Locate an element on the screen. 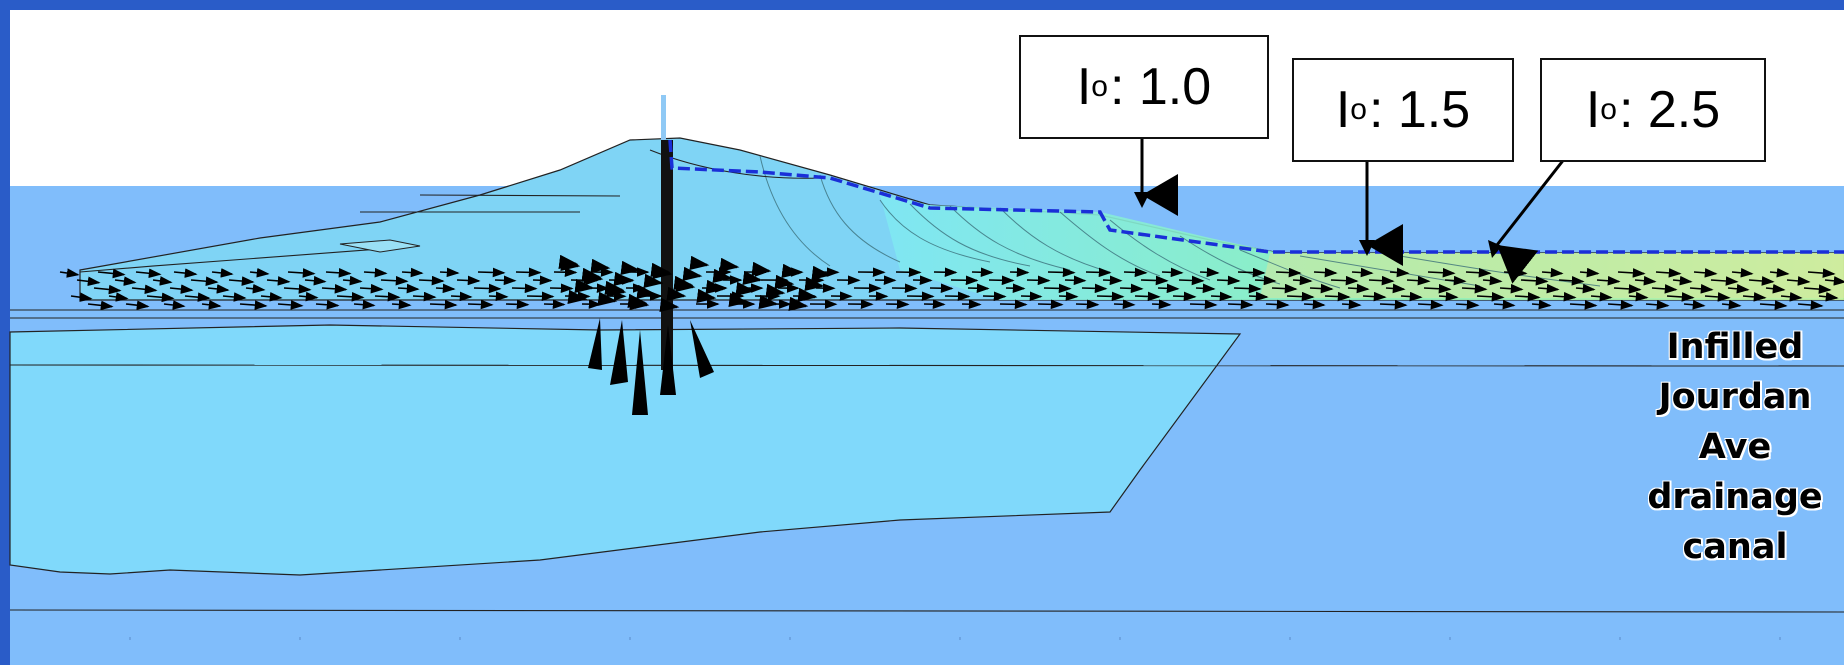  callout-subscript: o is located at coordinates (1608, 109).